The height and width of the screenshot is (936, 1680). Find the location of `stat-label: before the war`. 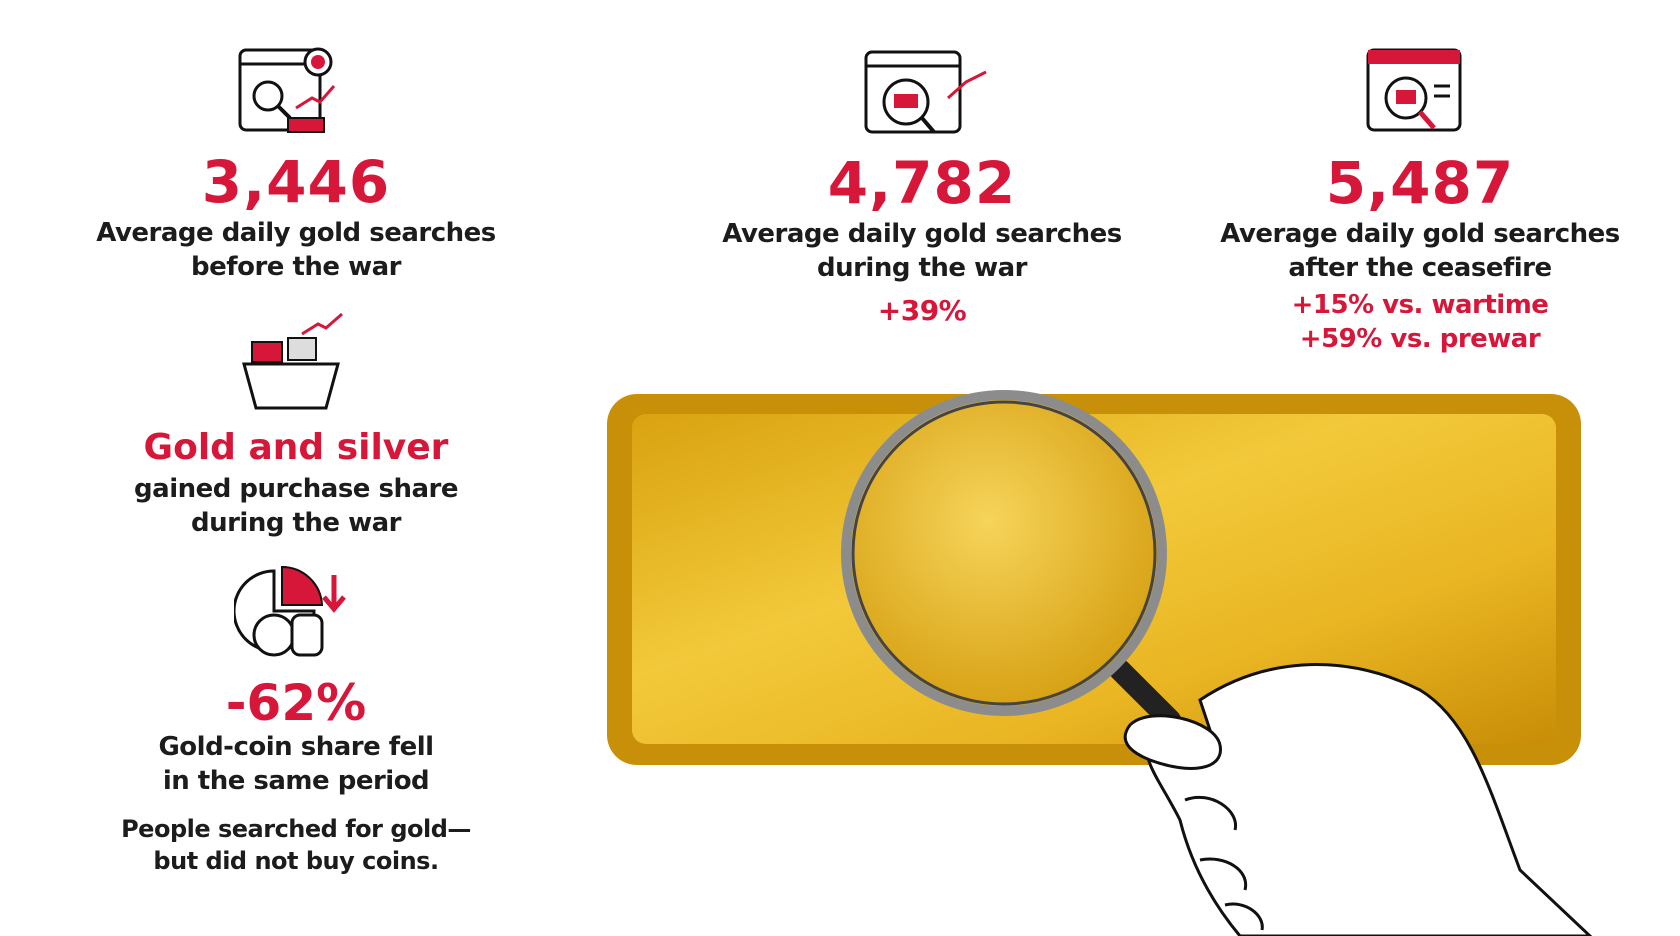

stat-label: before the war is located at coordinates (296, 267).